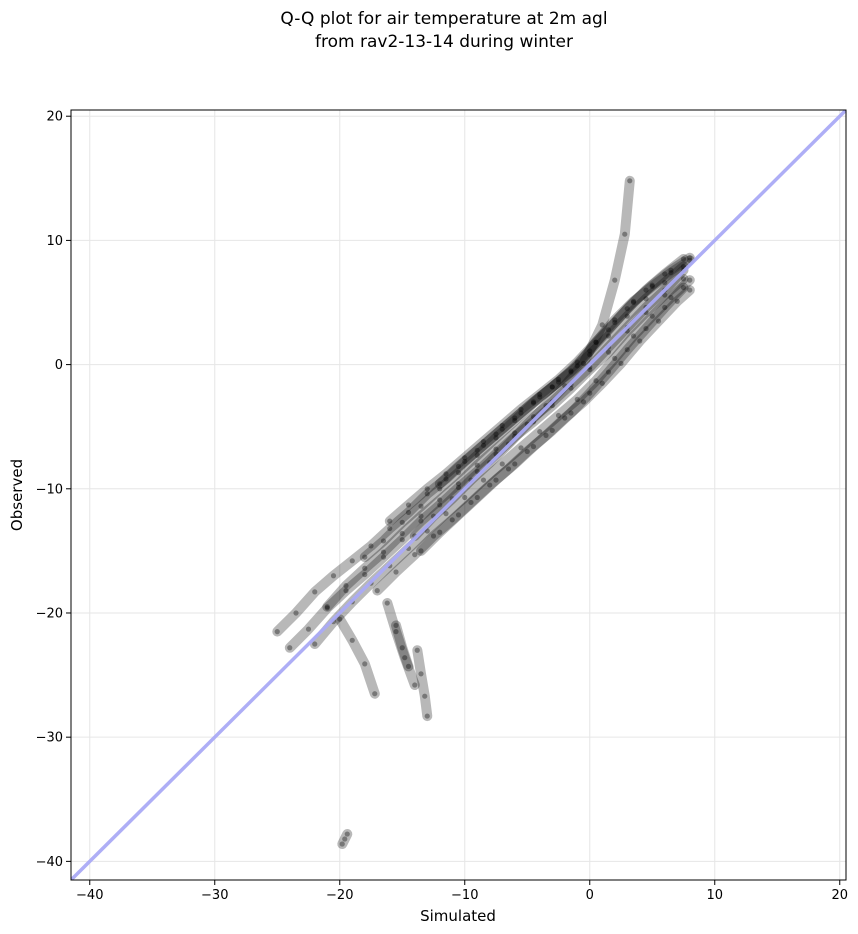 Image resolution: width=858 pixels, height=934 pixels. What do you see at coordinates (89, 895) in the screenshot?
I see `x-tick-label: −40` at bounding box center [89, 895].